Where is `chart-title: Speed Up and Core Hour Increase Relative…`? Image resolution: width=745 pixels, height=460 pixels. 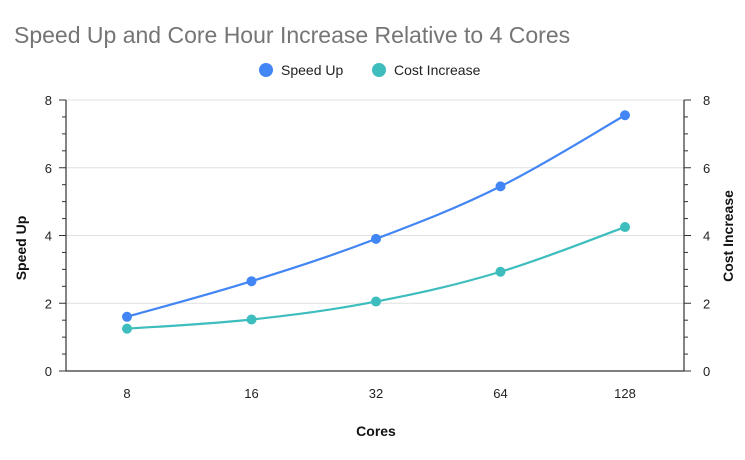 chart-title: Speed Up and Core Hour Increase Relative… is located at coordinates (292, 35).